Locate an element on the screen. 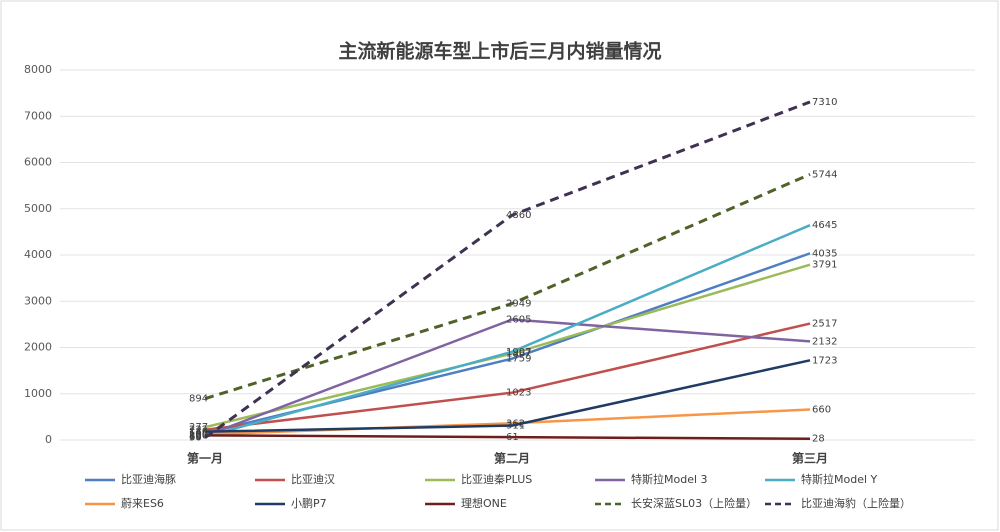  data-label: 5744 is located at coordinates (824, 174).